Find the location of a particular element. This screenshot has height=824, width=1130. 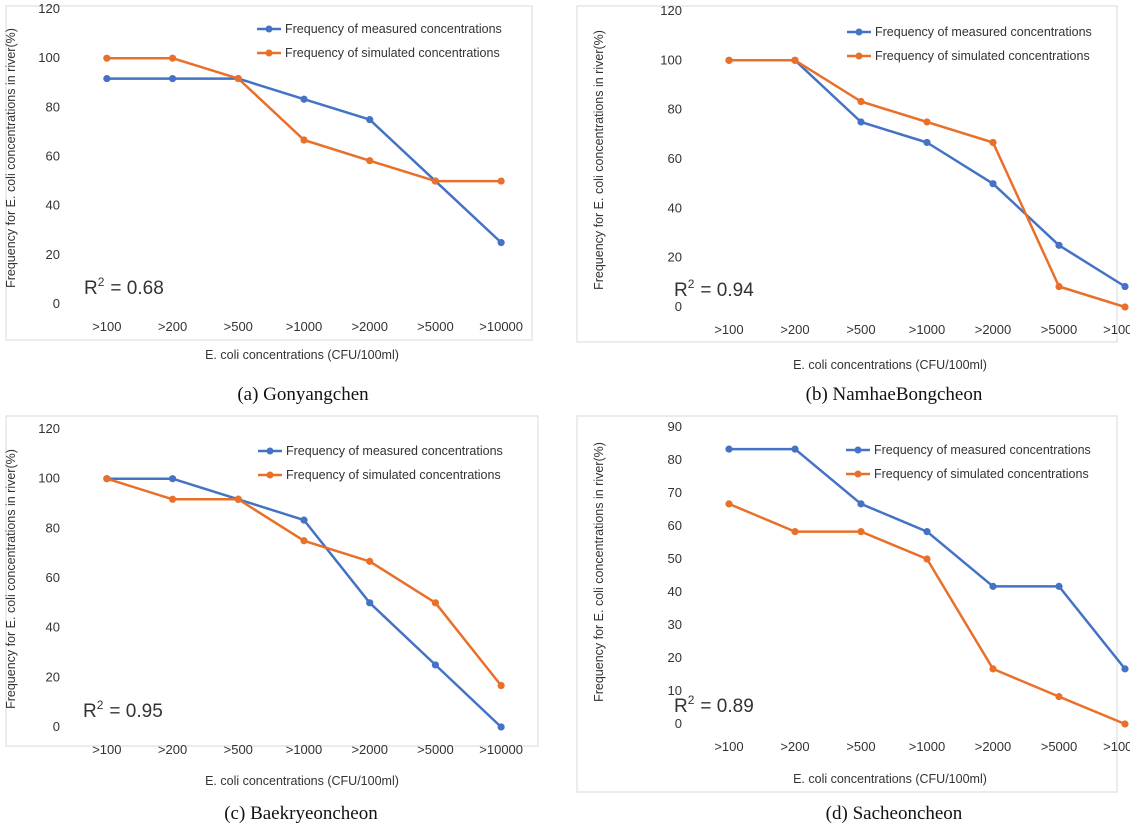

series-line-measured is located at coordinates (927, 173).